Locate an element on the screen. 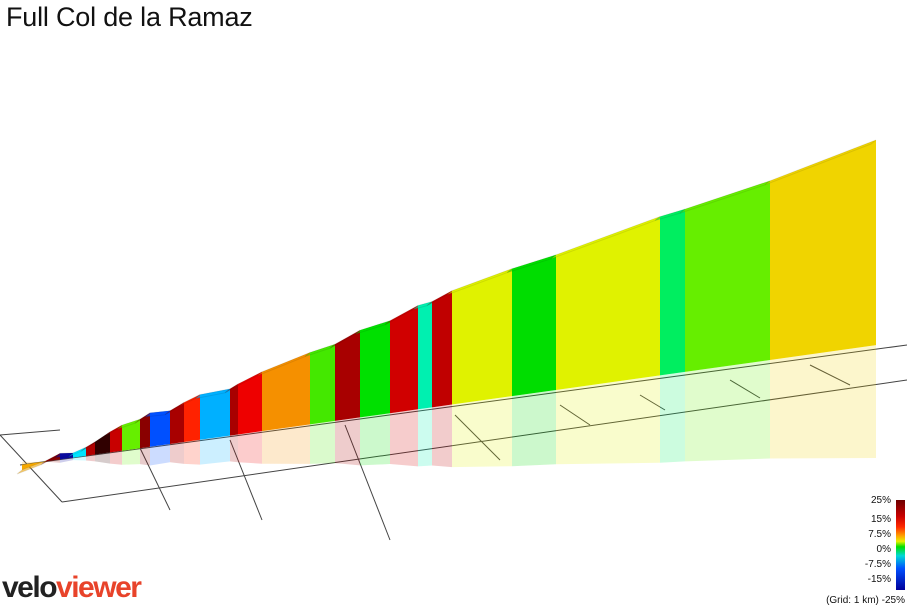 This screenshot has width=907, height=608. veloviewer-logo: veloviewer is located at coordinates (72, 588).